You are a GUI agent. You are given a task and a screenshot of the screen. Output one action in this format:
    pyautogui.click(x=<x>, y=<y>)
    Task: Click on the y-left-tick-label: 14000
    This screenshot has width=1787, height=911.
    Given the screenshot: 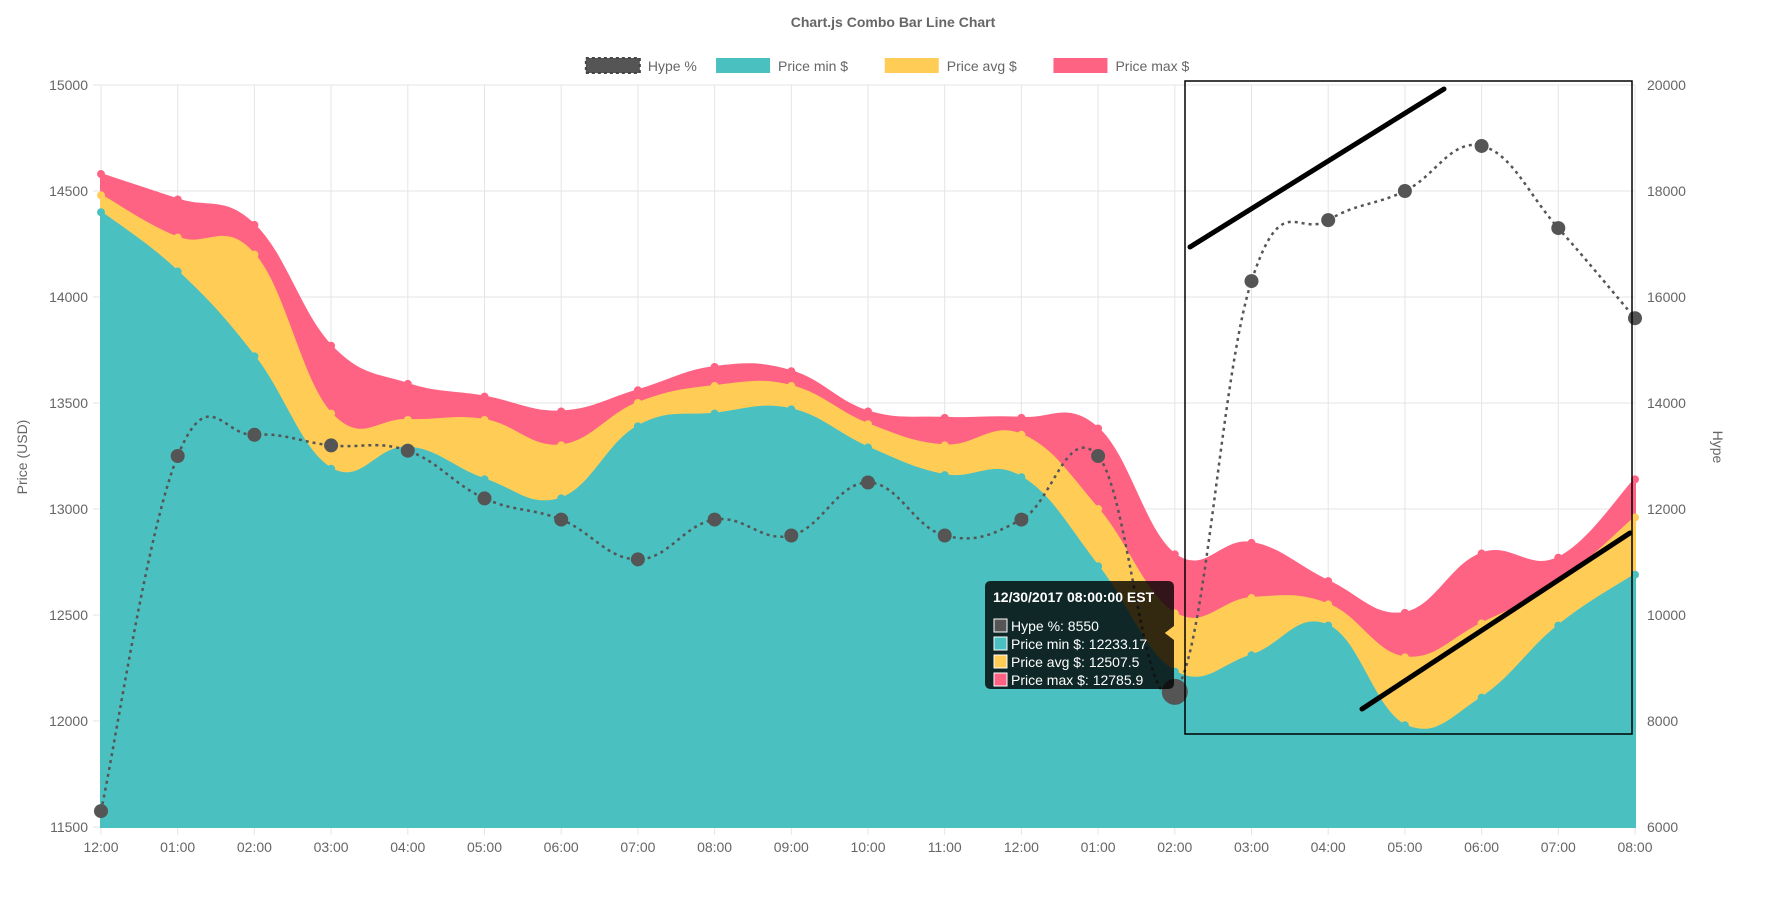 What is the action you would take?
    pyautogui.click(x=68, y=297)
    